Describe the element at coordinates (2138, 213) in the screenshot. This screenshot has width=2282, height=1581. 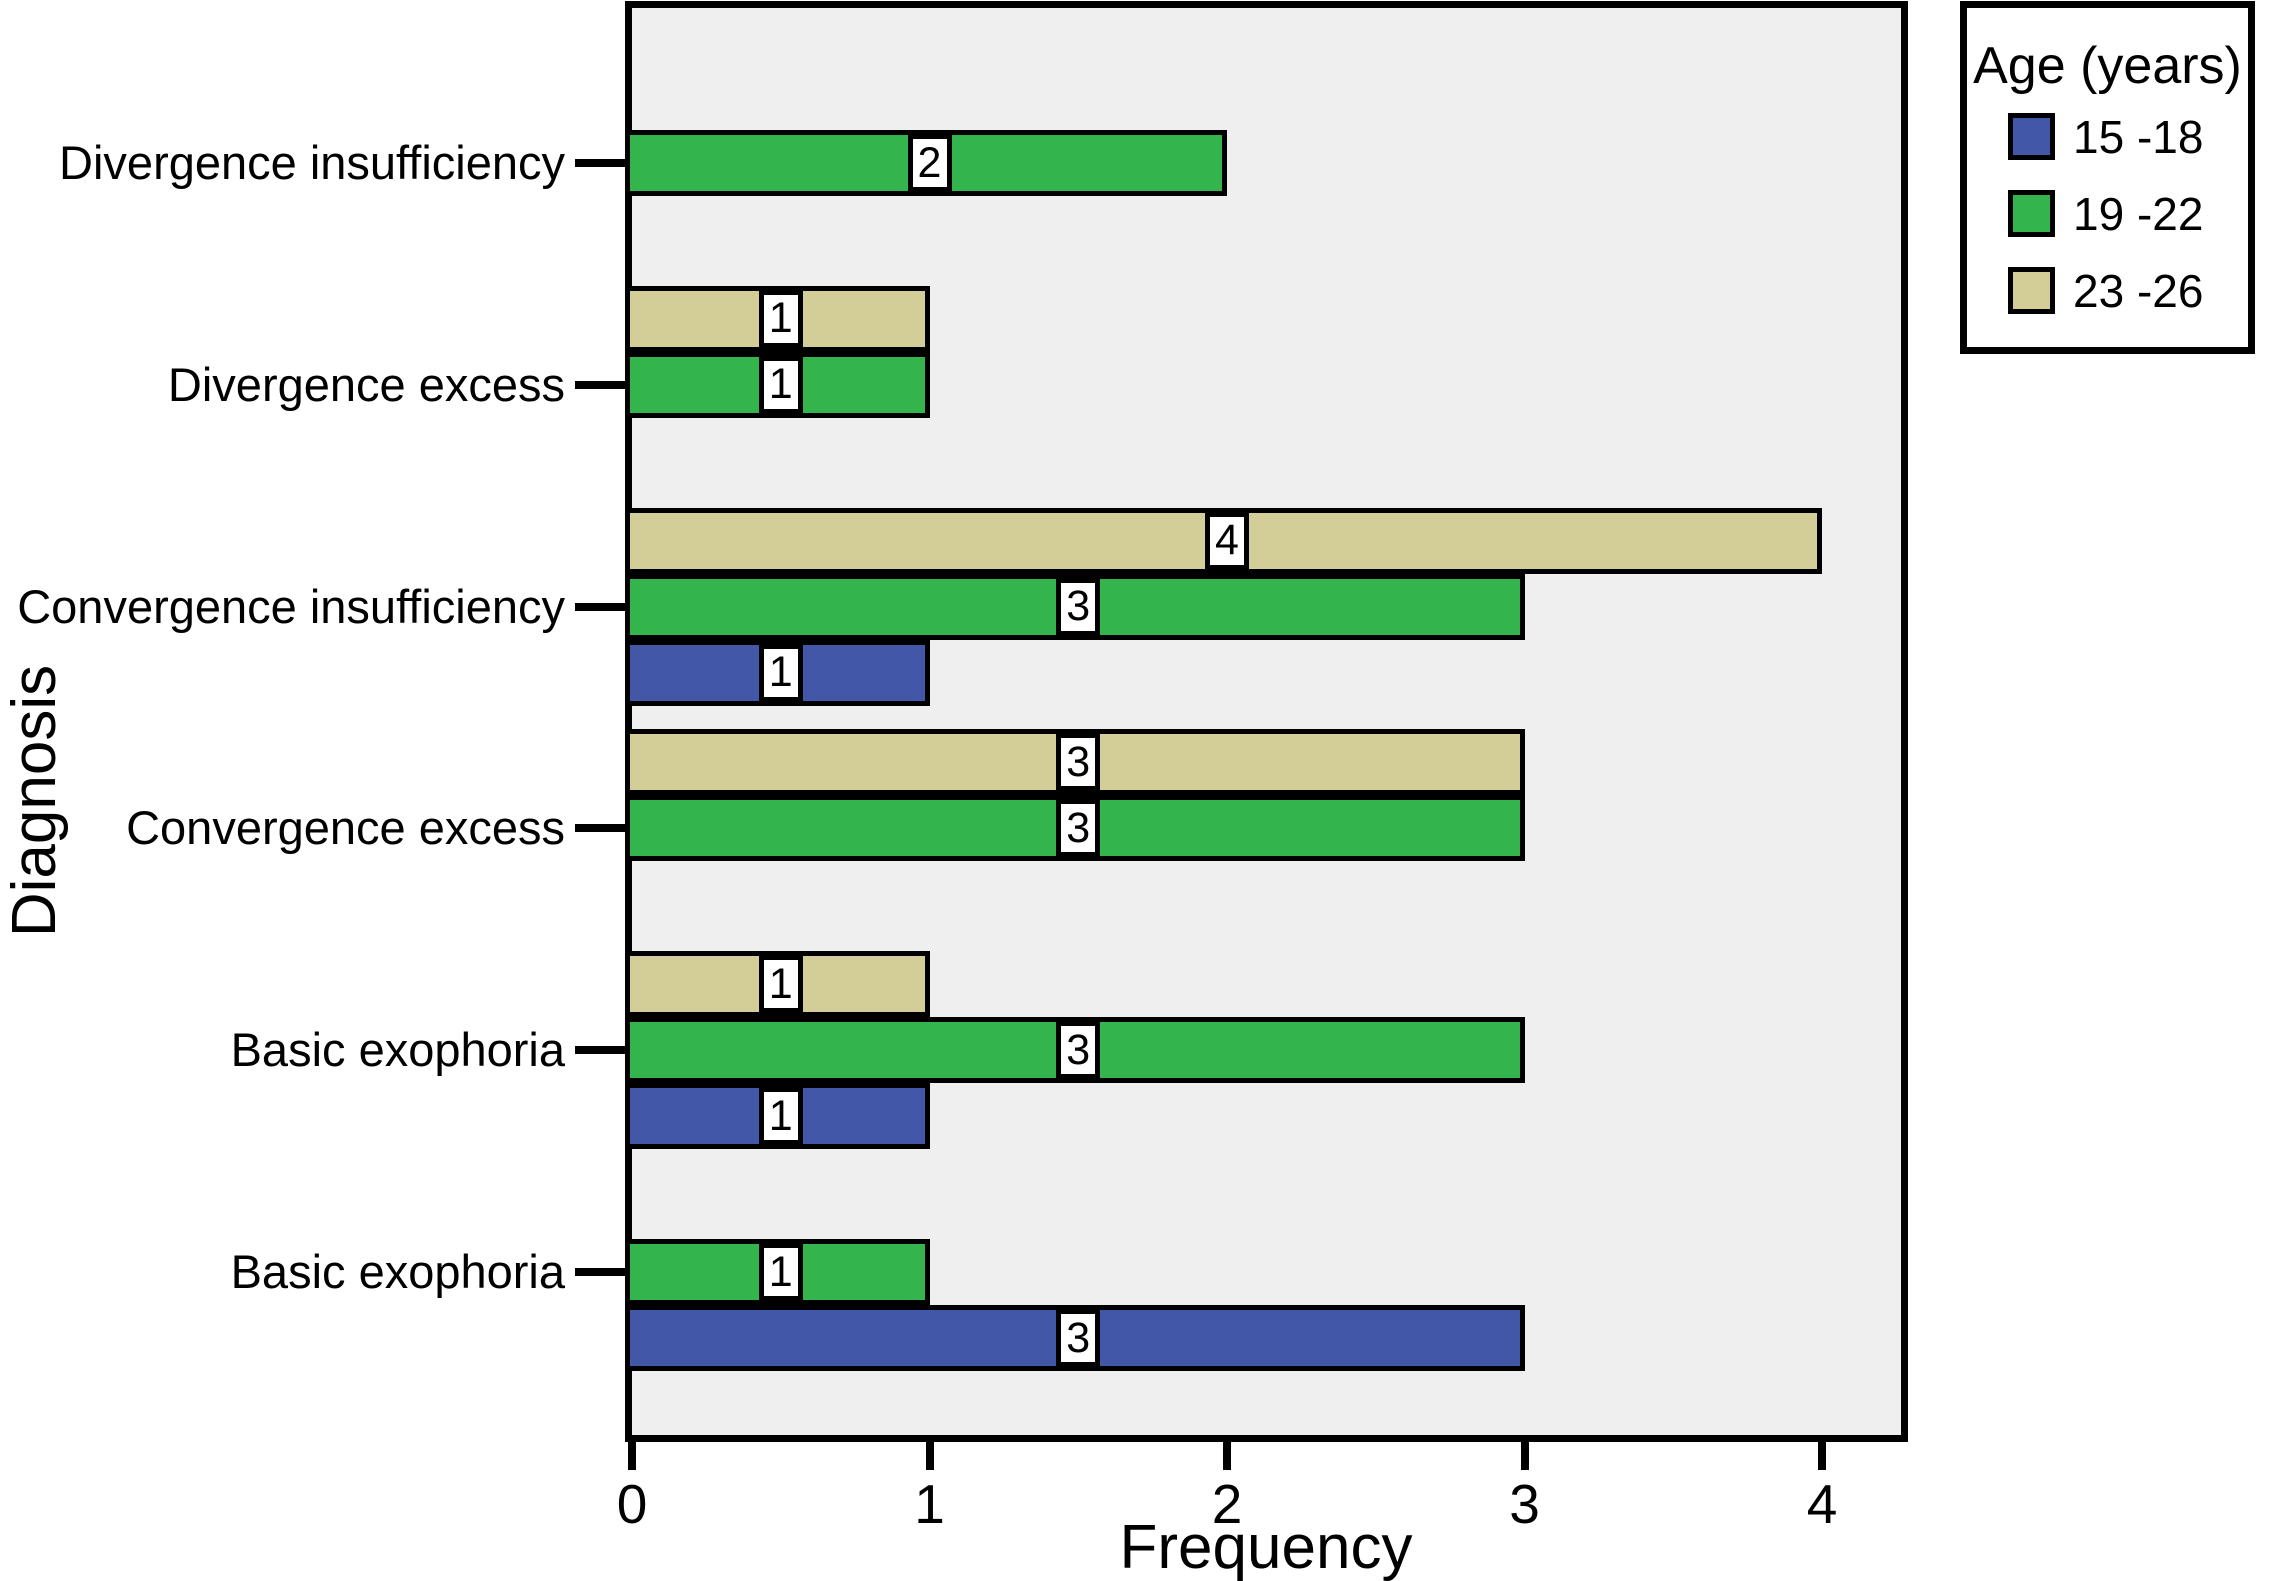
I see `legend-label: 19 -22` at that location.